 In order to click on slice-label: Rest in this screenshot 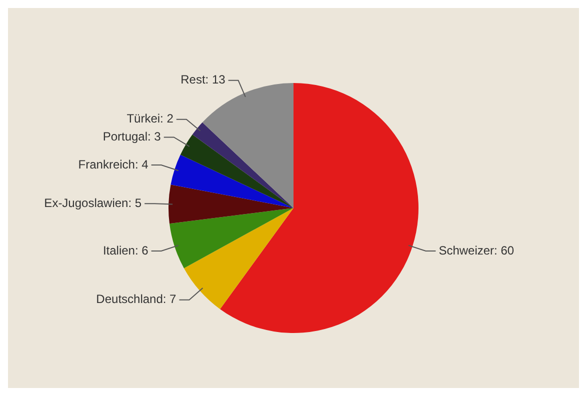, I will do `click(193, 79)`.